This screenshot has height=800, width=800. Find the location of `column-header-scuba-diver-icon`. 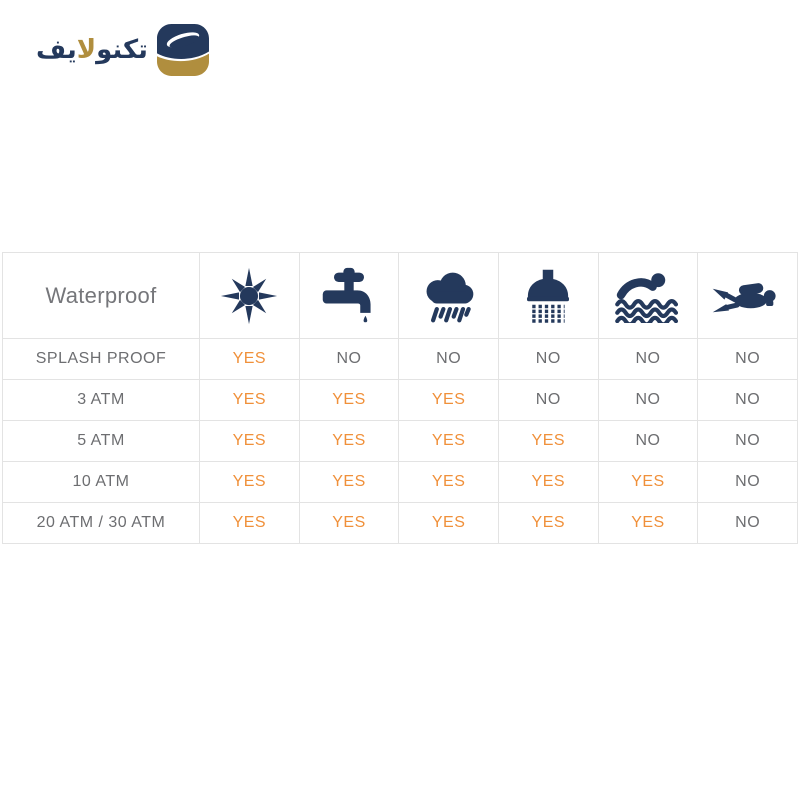

column-header-scuba-diver-icon is located at coordinates (747, 295).